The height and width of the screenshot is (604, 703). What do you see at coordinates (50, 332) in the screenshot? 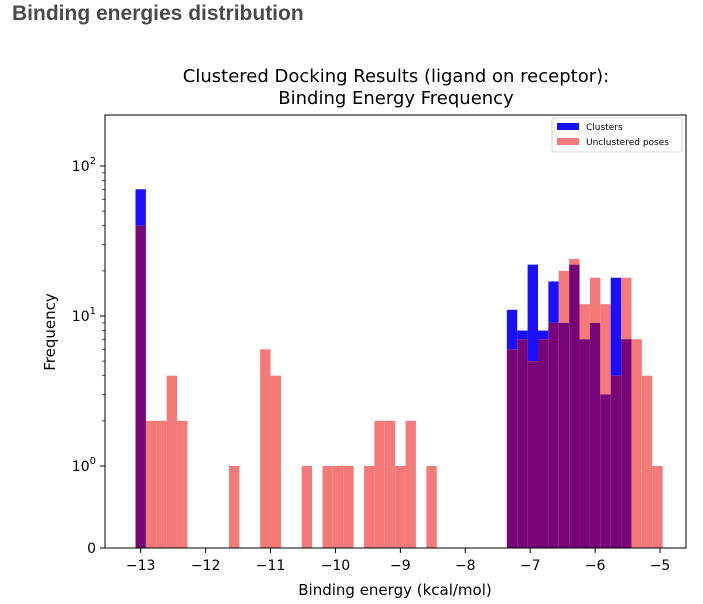
I see `y-axis-label: Frequency` at bounding box center [50, 332].